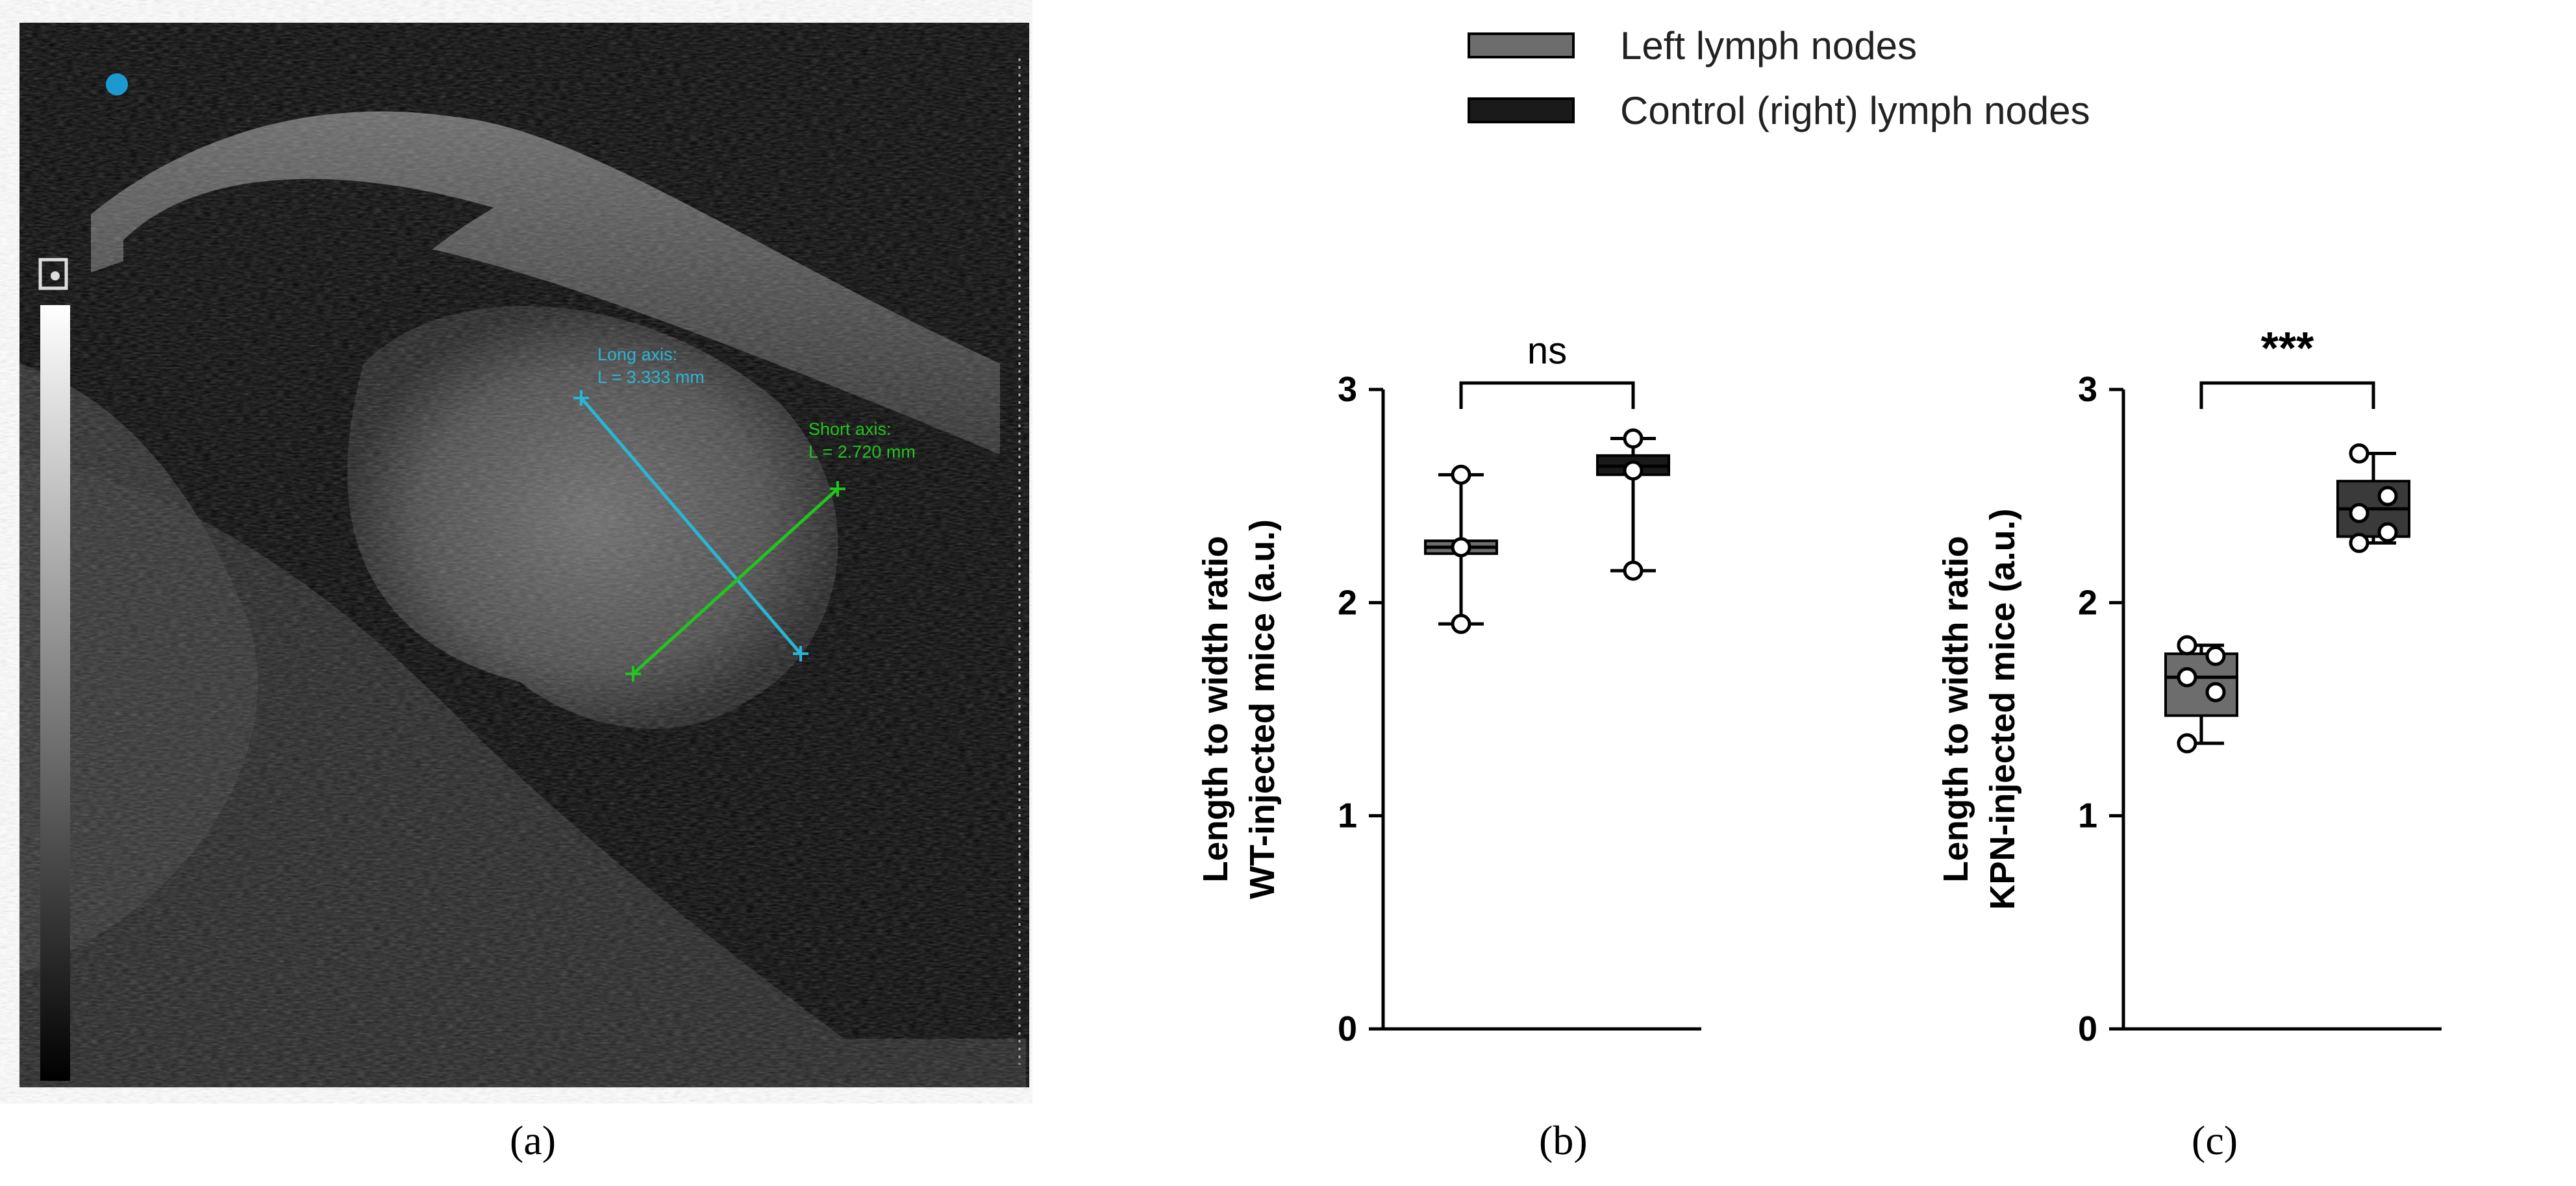  What do you see at coordinates (1521, 45) in the screenshot?
I see `legend-swatch-left` at bounding box center [1521, 45].